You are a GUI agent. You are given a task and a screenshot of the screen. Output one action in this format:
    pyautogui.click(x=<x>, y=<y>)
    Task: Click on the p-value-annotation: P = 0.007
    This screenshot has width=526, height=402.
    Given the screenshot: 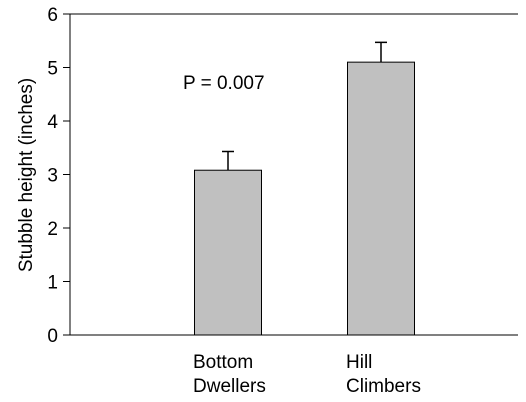 What is the action you would take?
    pyautogui.click(x=224, y=83)
    